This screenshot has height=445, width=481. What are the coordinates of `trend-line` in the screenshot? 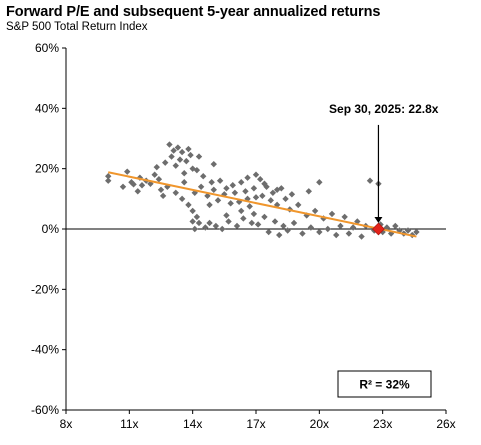 It's located at (262, 204).